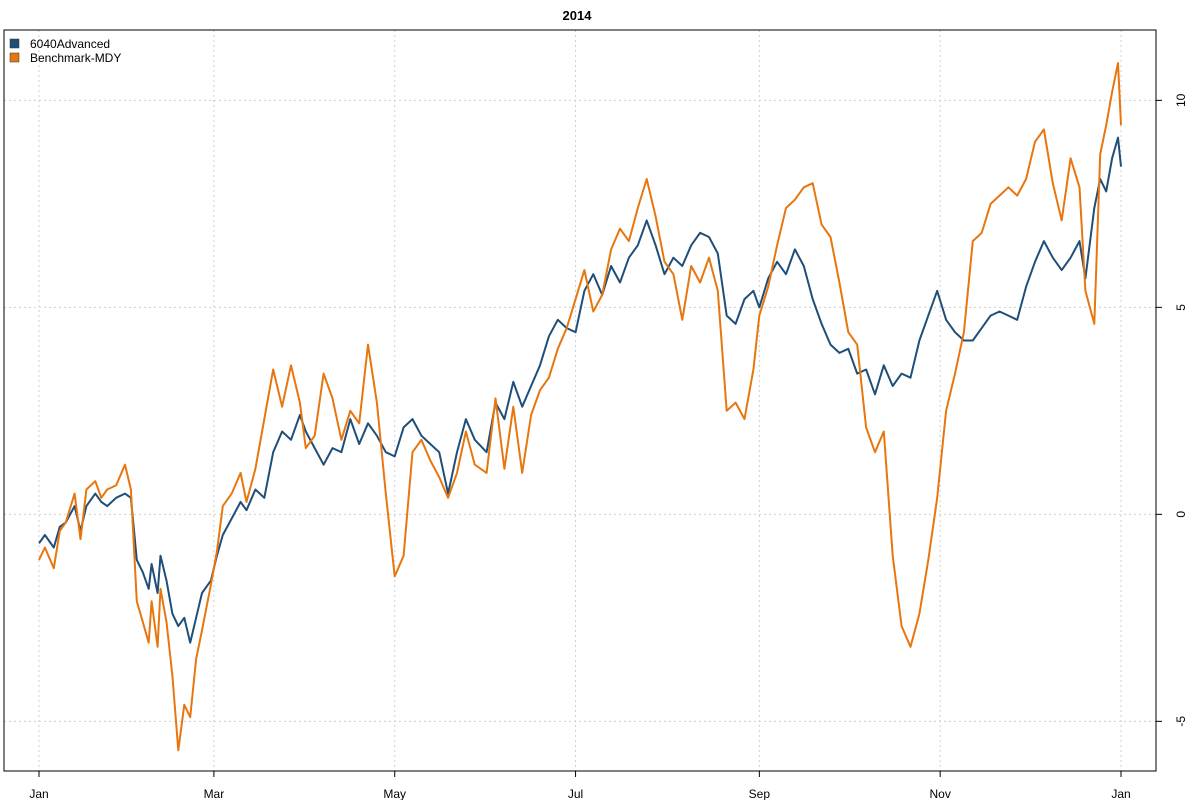 Image resolution: width=1200 pixels, height=800 pixels. What do you see at coordinates (575, 793) in the screenshot?
I see `x-tick-label: Jul` at bounding box center [575, 793].